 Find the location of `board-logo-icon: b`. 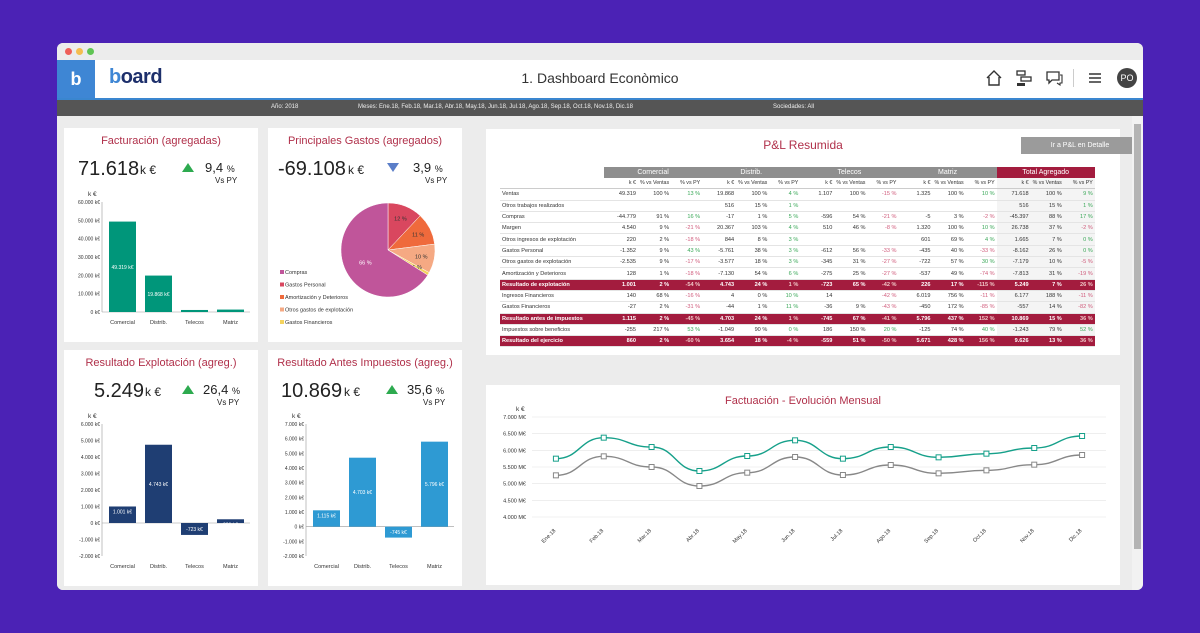

board-logo-icon: b is located at coordinates (76, 79).